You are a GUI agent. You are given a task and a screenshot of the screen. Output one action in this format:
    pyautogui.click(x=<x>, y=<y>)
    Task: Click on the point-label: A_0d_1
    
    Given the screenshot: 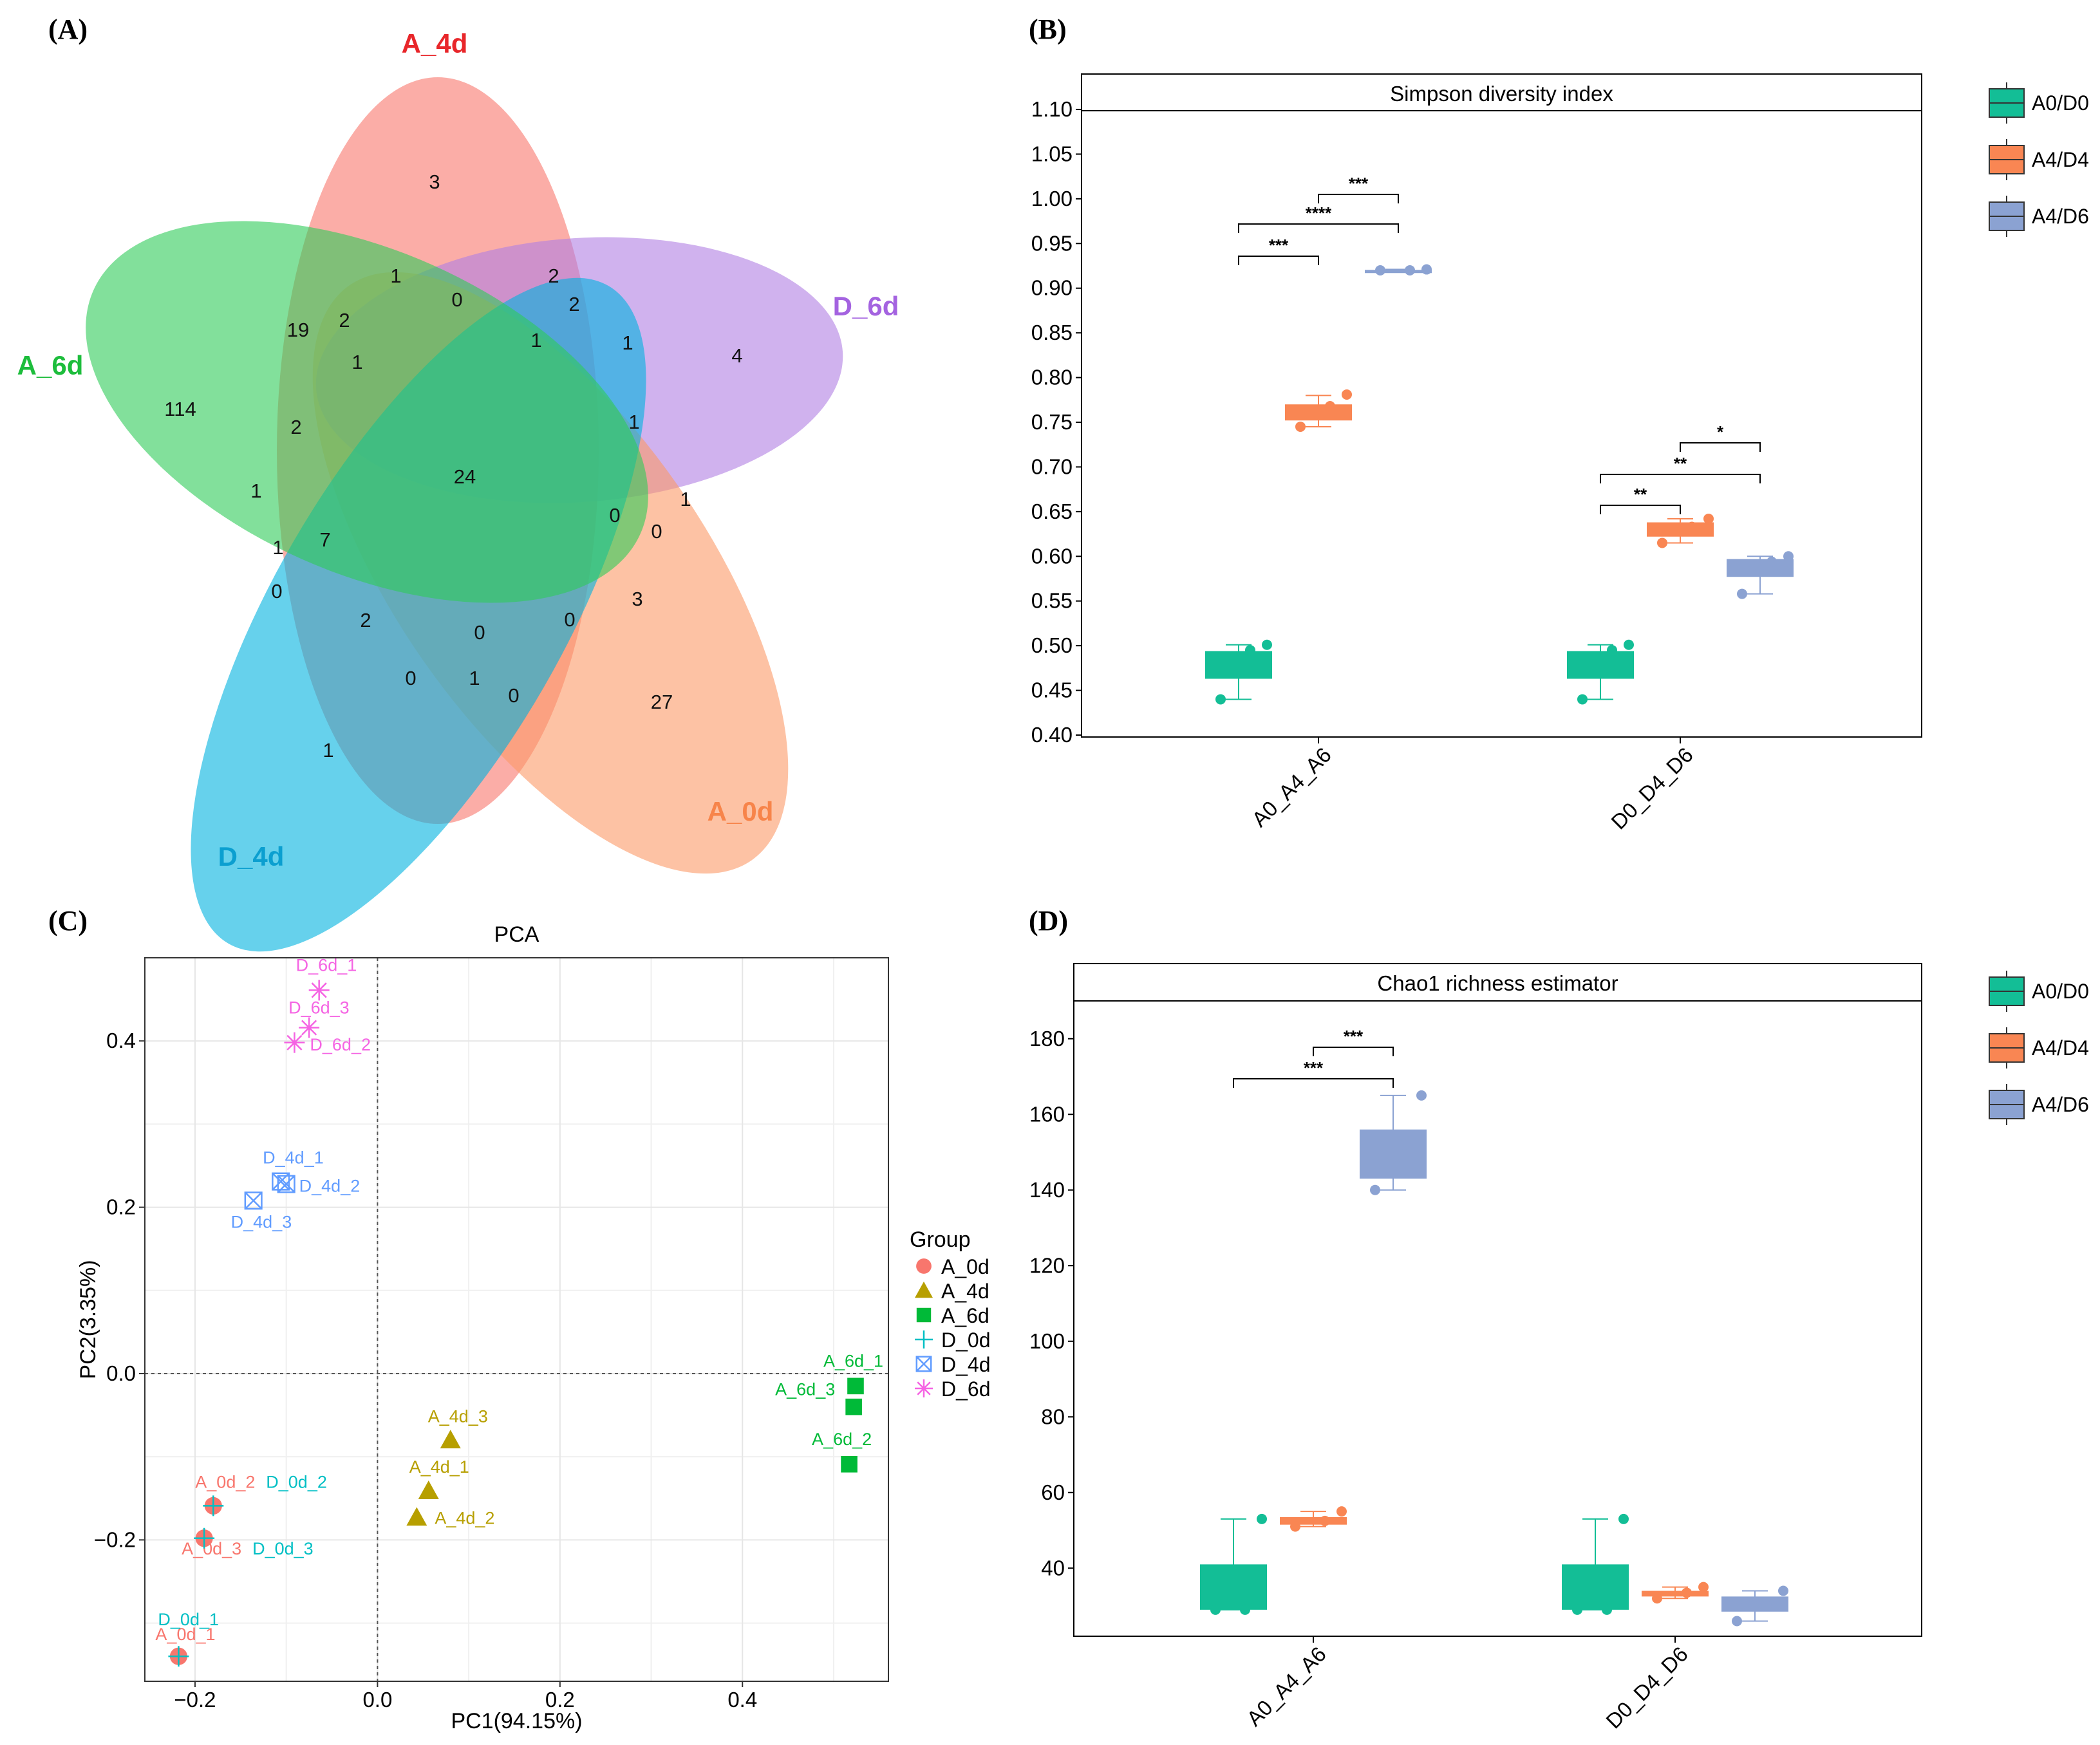 What is the action you would take?
    pyautogui.click(x=185, y=1634)
    